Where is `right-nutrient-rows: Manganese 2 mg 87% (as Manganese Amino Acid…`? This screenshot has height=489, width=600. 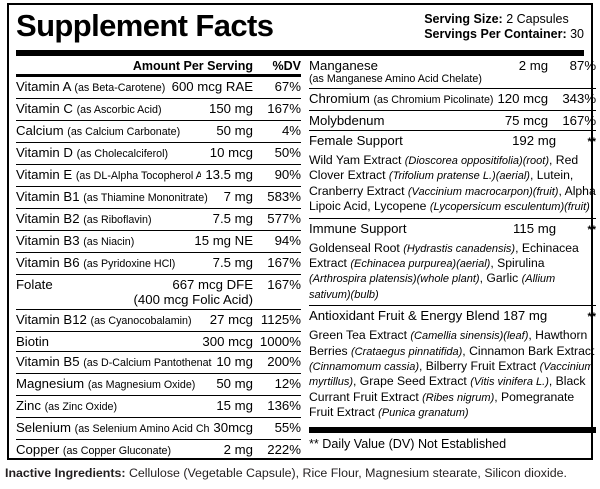
right-nutrient-rows: Manganese 2 mg 87% (as Manganese Amino Acid… is located at coordinates (453, 93).